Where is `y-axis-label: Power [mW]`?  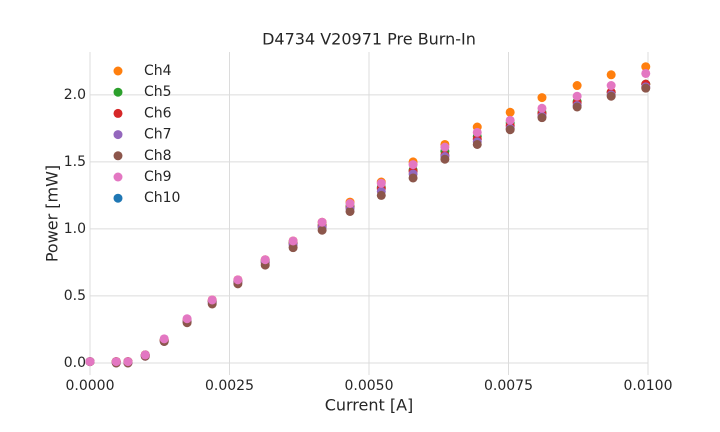 y-axis-label: Power [mW] is located at coordinates (52, 213).